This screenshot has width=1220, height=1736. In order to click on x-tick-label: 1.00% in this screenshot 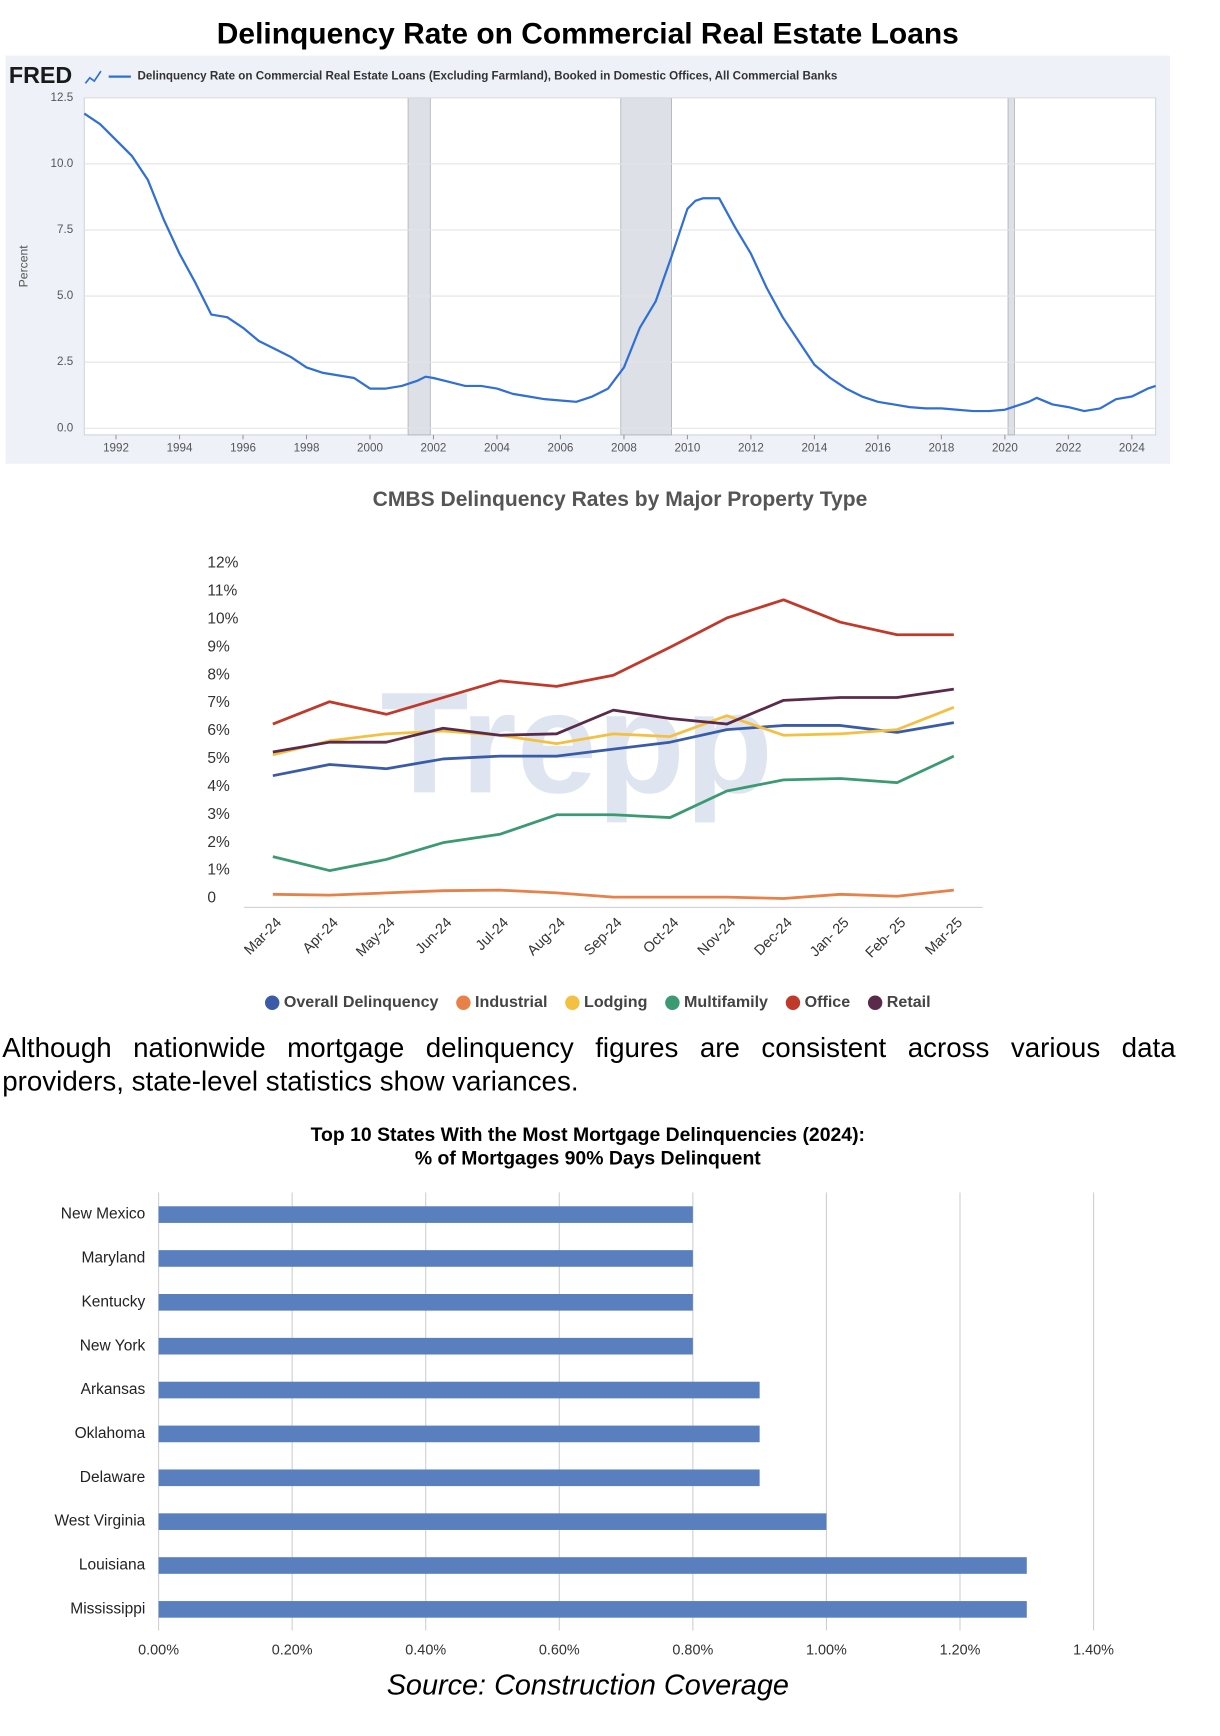, I will do `click(826, 1650)`.